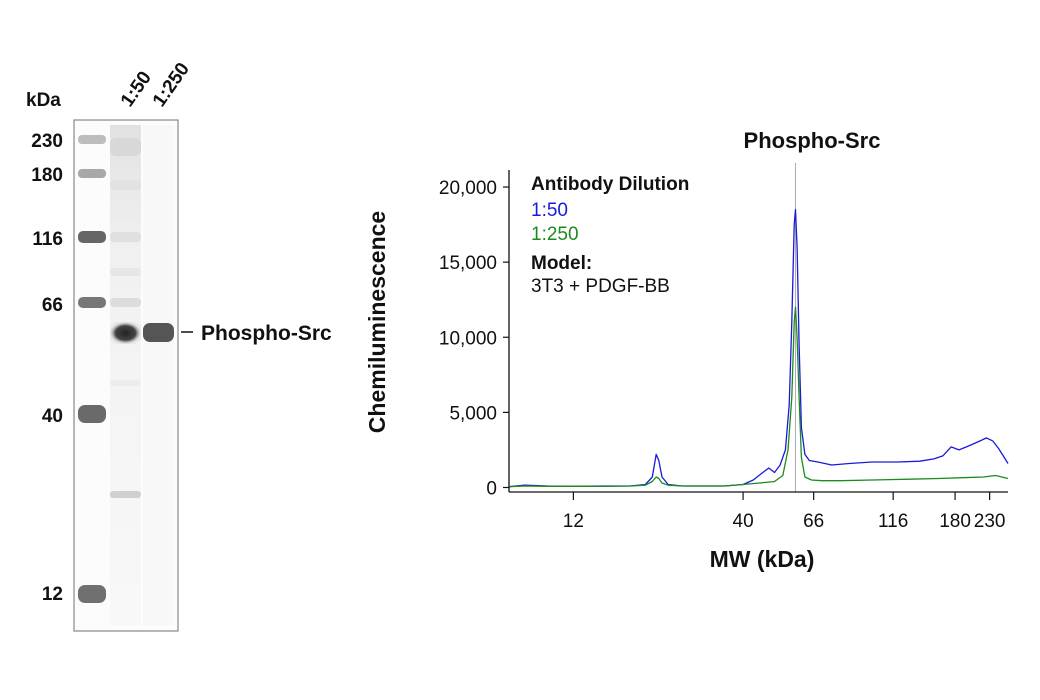 Image resolution: width=1040 pixels, height=700 pixels. What do you see at coordinates (610, 184) in the screenshot?
I see `legend-heading: Antibody Dilution` at bounding box center [610, 184].